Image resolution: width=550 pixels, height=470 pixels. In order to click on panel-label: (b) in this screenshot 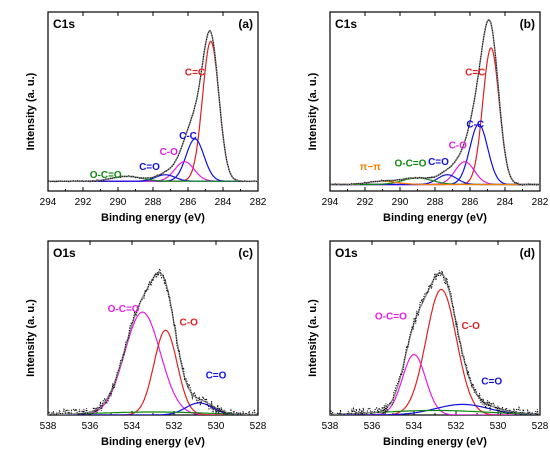, I will do `click(527, 24)`.